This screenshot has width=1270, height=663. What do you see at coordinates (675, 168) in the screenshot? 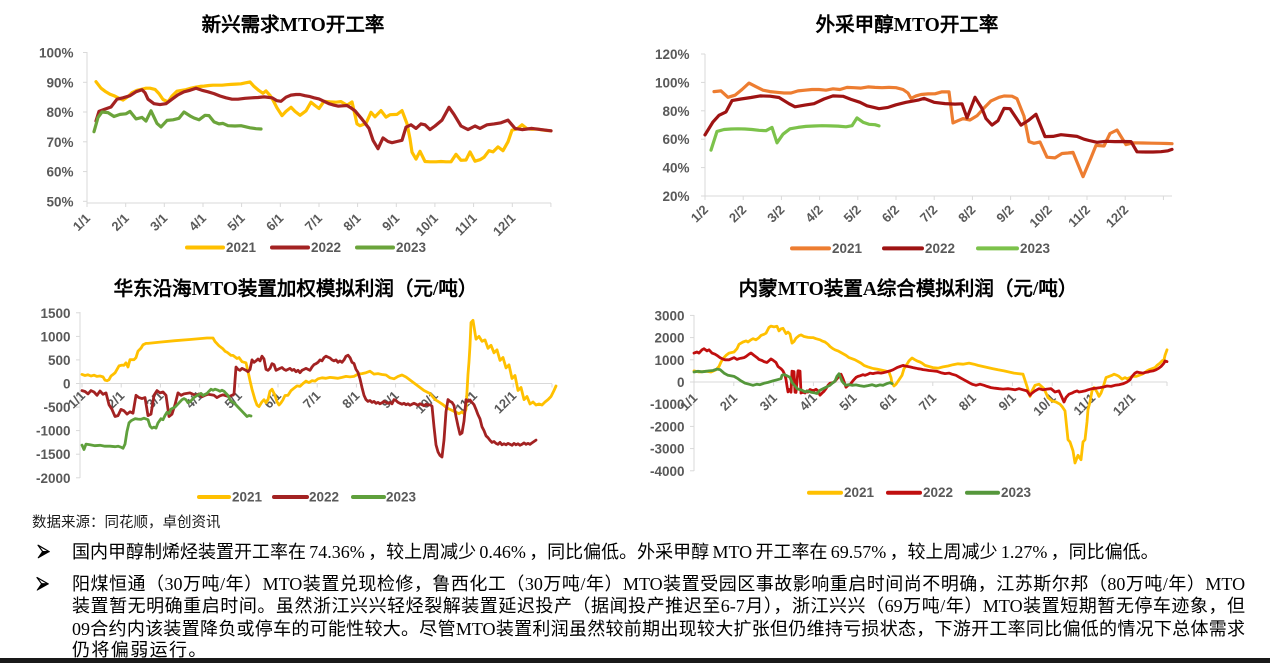
I see `svg-text: 40%` at bounding box center [675, 168].